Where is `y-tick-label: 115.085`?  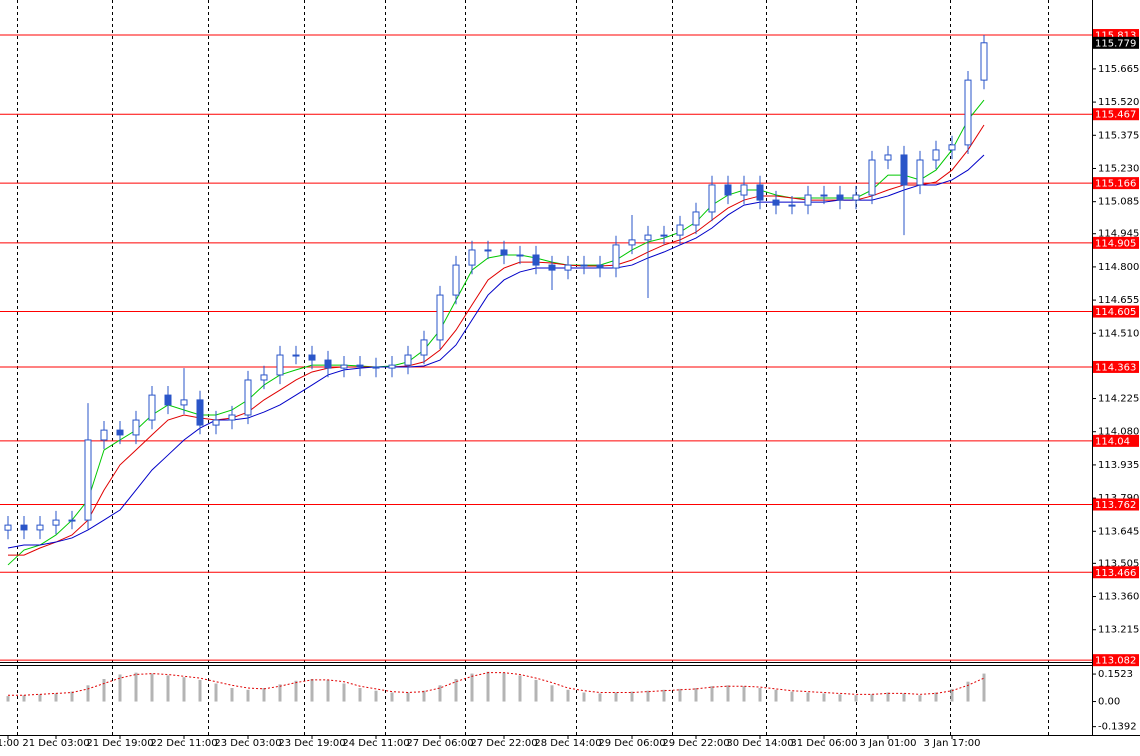 y-tick-label: 115.085 is located at coordinates (1118, 202).